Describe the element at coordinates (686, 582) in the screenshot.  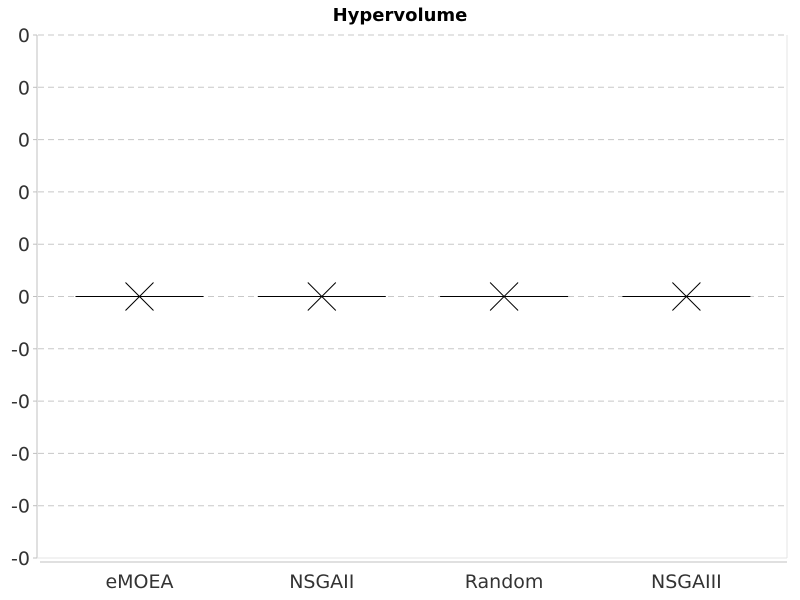
I see `x-tick-label: NSGAIII` at that location.